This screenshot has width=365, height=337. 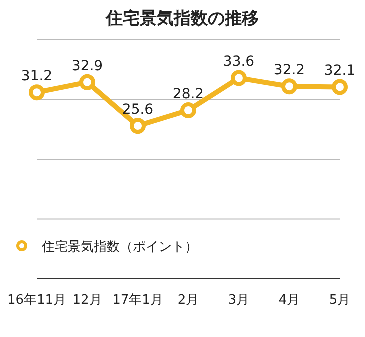 What do you see at coordinates (138, 110) in the screenshot?
I see `data-label: 25.6` at bounding box center [138, 110].